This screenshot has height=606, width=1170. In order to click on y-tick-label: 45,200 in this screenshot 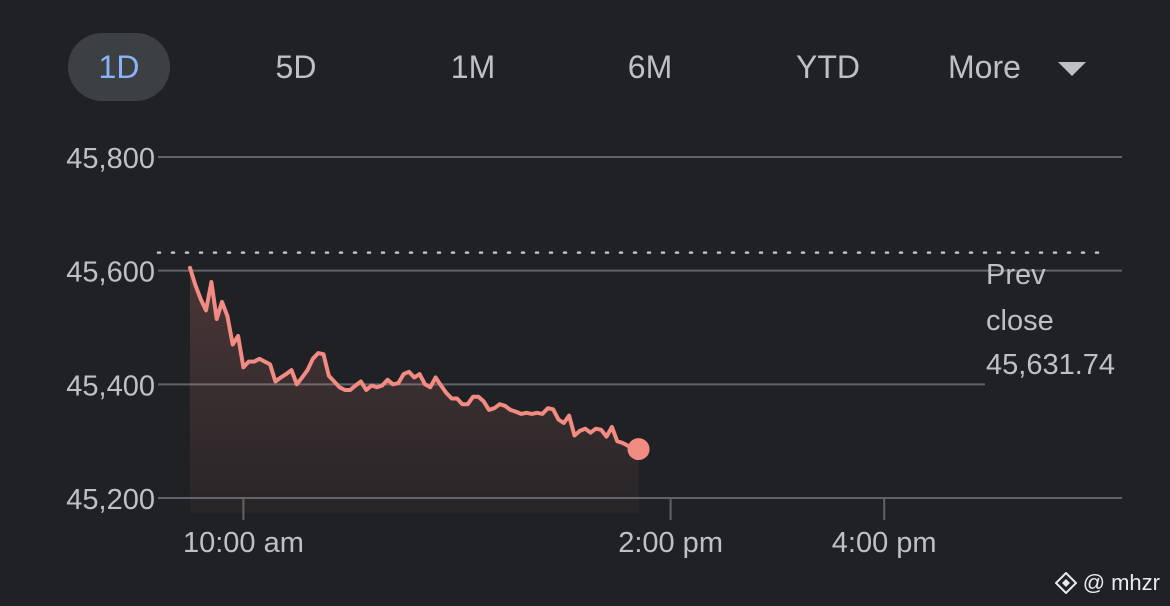, I will do `click(110, 500)`.